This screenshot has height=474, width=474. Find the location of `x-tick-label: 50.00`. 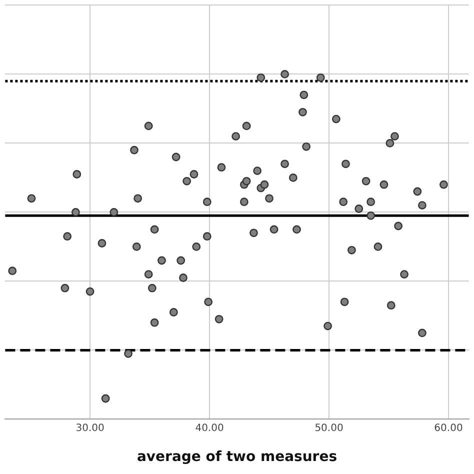

x-tick-label: 50.00 is located at coordinates (329, 428).